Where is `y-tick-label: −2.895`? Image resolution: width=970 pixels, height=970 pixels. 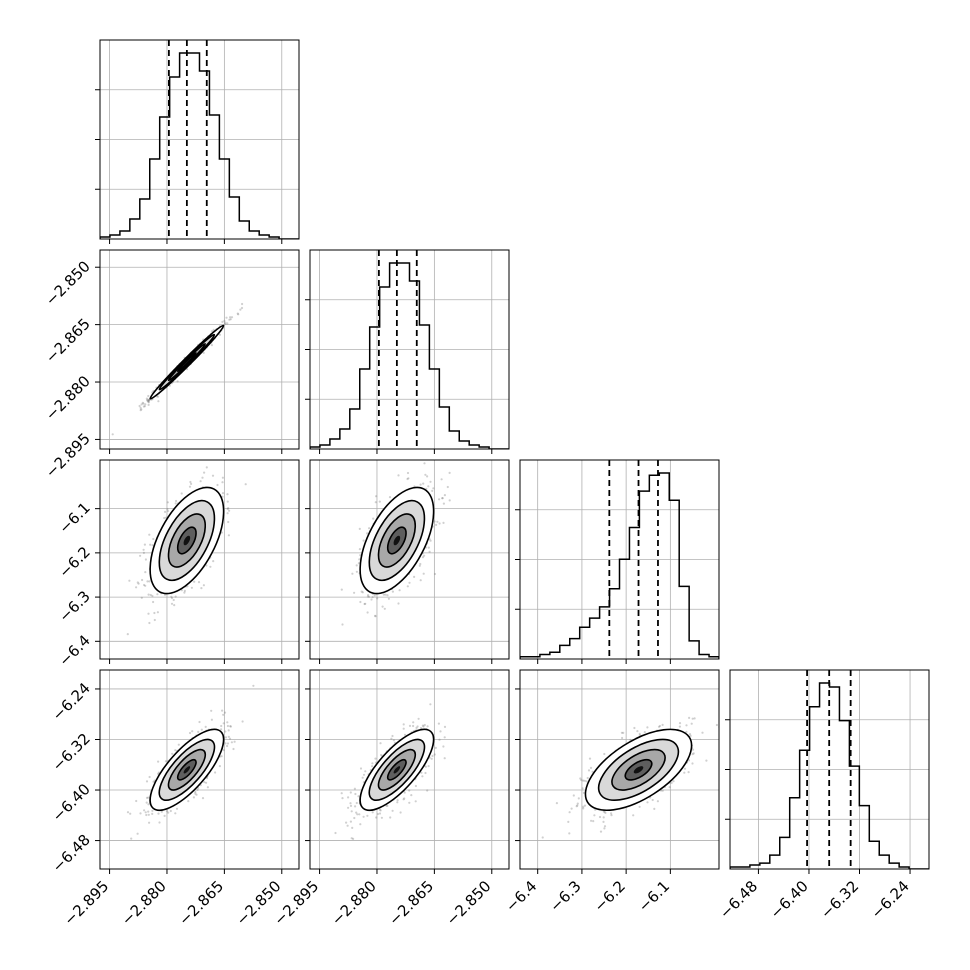 y-tick-label: −2.895 is located at coordinates (68, 456).